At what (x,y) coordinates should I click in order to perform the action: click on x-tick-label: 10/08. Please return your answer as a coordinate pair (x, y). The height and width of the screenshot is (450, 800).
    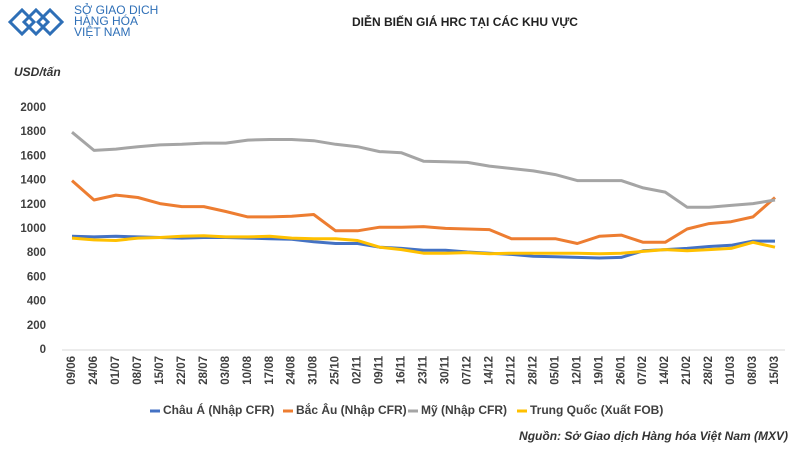
    Looking at the image, I should click on (248, 369).